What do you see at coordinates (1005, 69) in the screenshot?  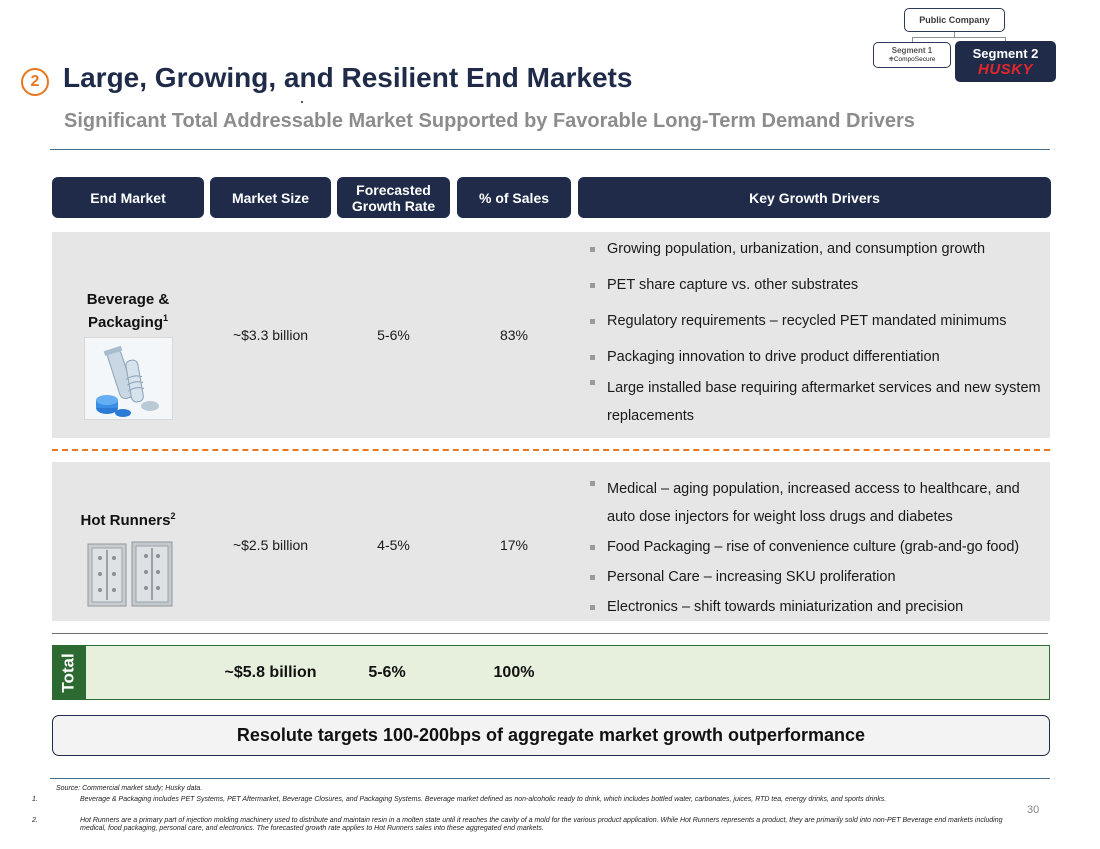 I see `husky-logo: HUSKY` at bounding box center [1005, 69].